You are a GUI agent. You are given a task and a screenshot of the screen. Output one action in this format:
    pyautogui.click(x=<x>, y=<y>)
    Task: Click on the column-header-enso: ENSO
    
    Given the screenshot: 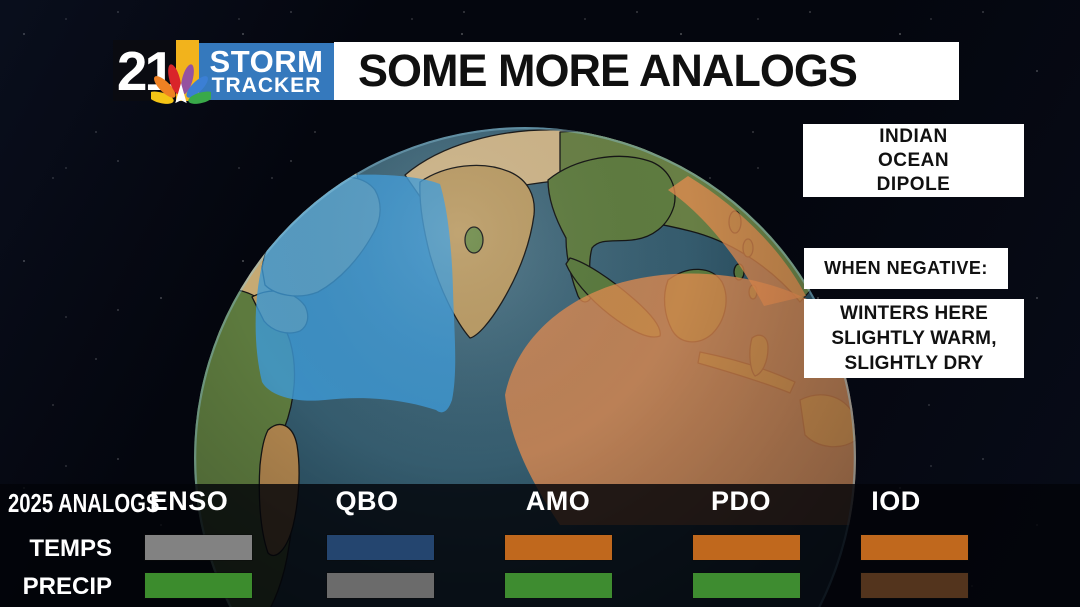 What is the action you would take?
    pyautogui.click(x=189, y=501)
    